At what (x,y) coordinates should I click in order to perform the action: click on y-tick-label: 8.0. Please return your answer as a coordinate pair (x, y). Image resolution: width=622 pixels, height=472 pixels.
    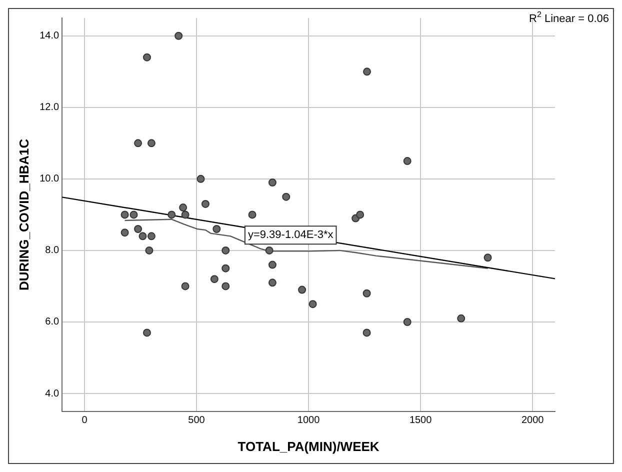
    Looking at the image, I should click on (52, 250).